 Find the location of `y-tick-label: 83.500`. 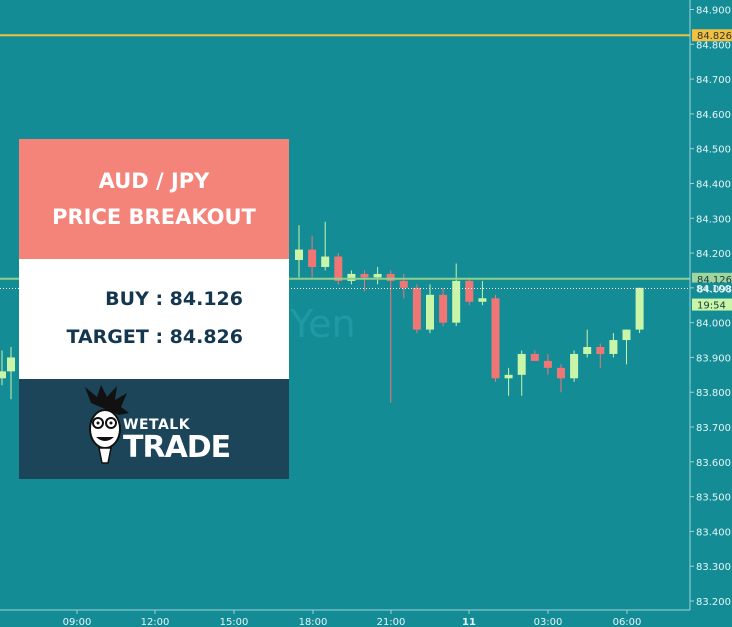

y-tick-label: 83.500 is located at coordinates (713, 498).